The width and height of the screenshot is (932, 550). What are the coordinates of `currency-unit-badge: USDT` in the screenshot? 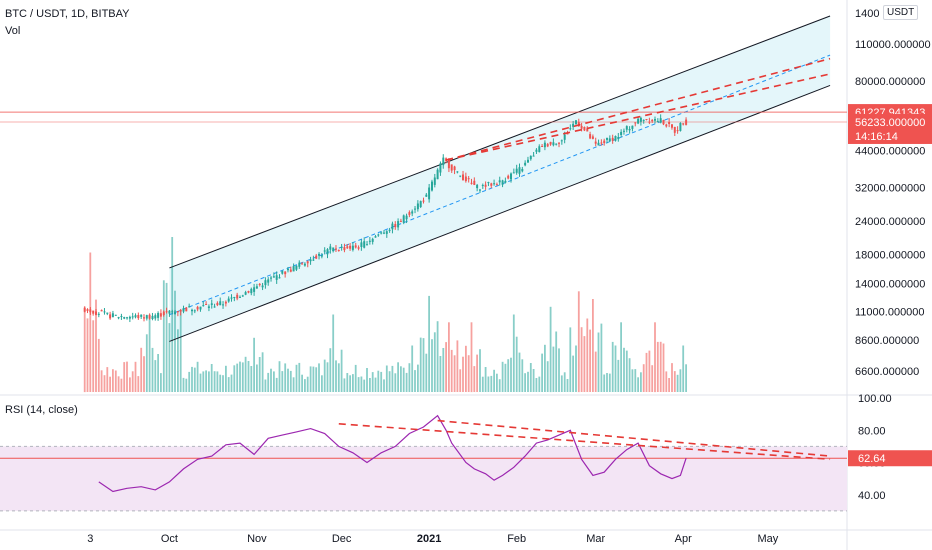 It's located at (901, 12).